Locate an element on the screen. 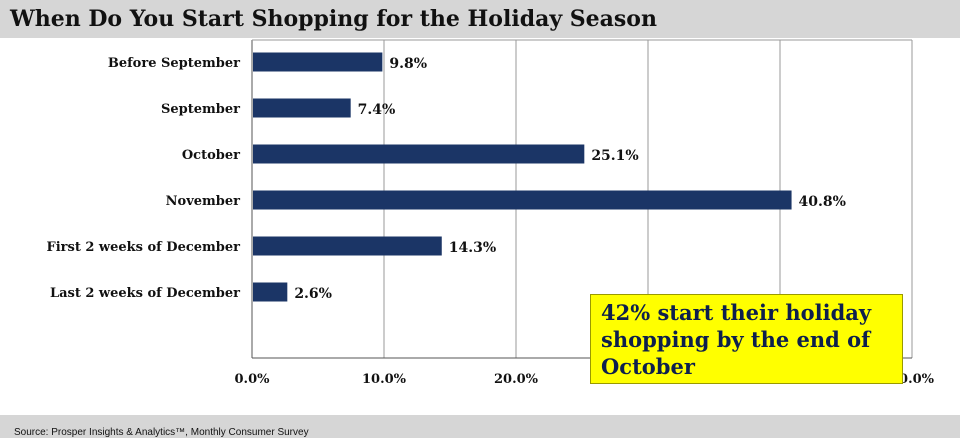 The width and height of the screenshot is (960, 438). x-tick-label: 20.0% is located at coordinates (516, 379).